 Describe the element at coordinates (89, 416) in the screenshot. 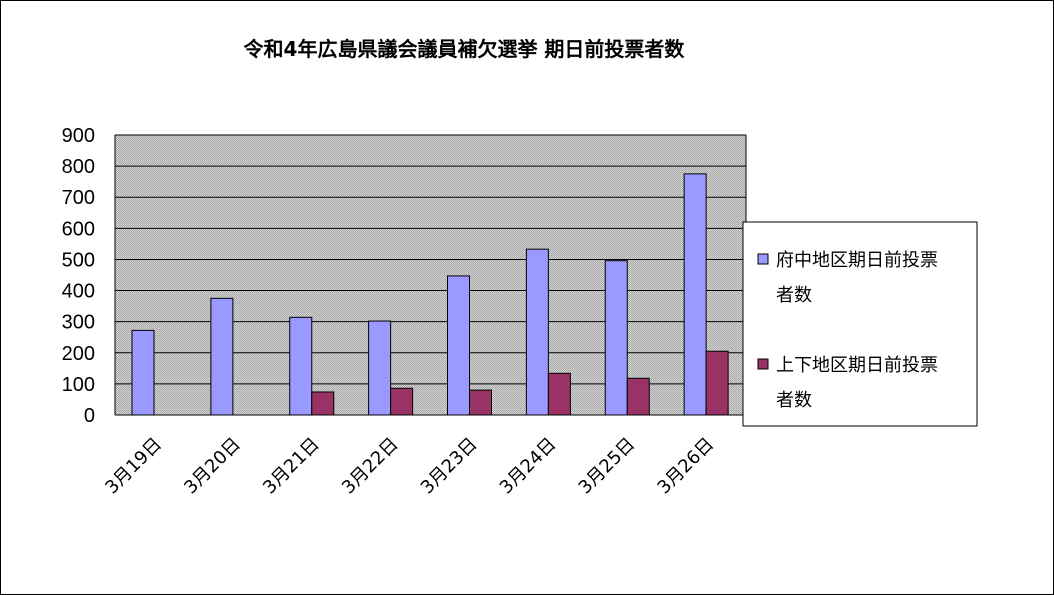

I see `y-tick-label: 0` at that location.